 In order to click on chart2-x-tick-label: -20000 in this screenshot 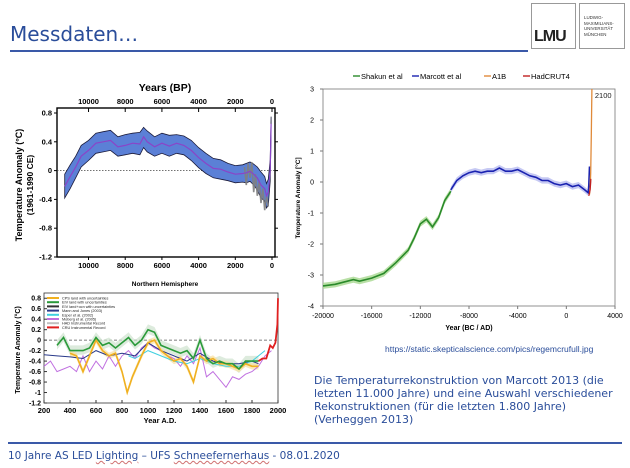, I will do `click(323, 316)`.